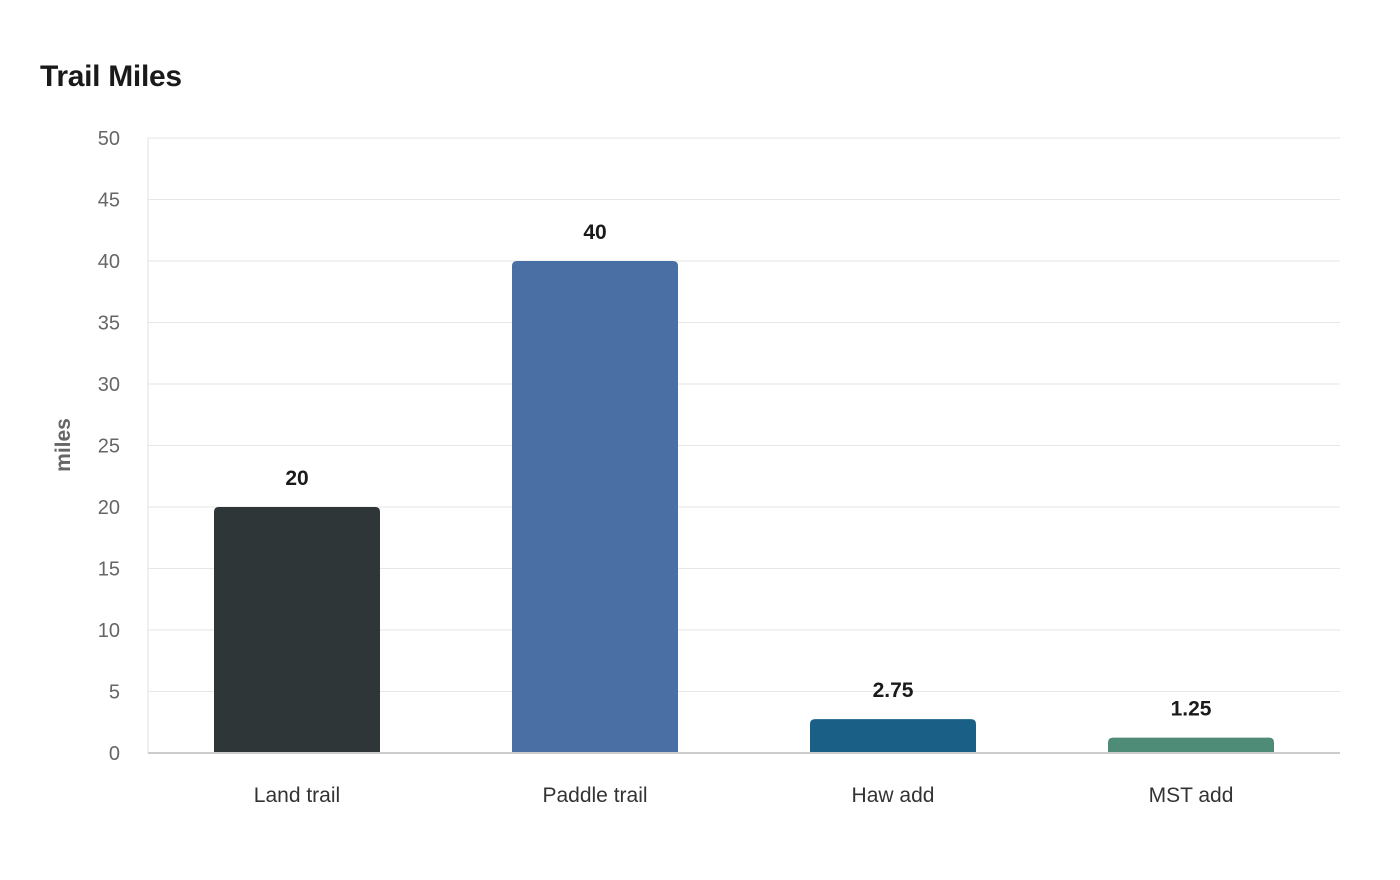 This screenshot has height=880, width=1400. I want to click on bar-paddle-trail, so click(595, 507).